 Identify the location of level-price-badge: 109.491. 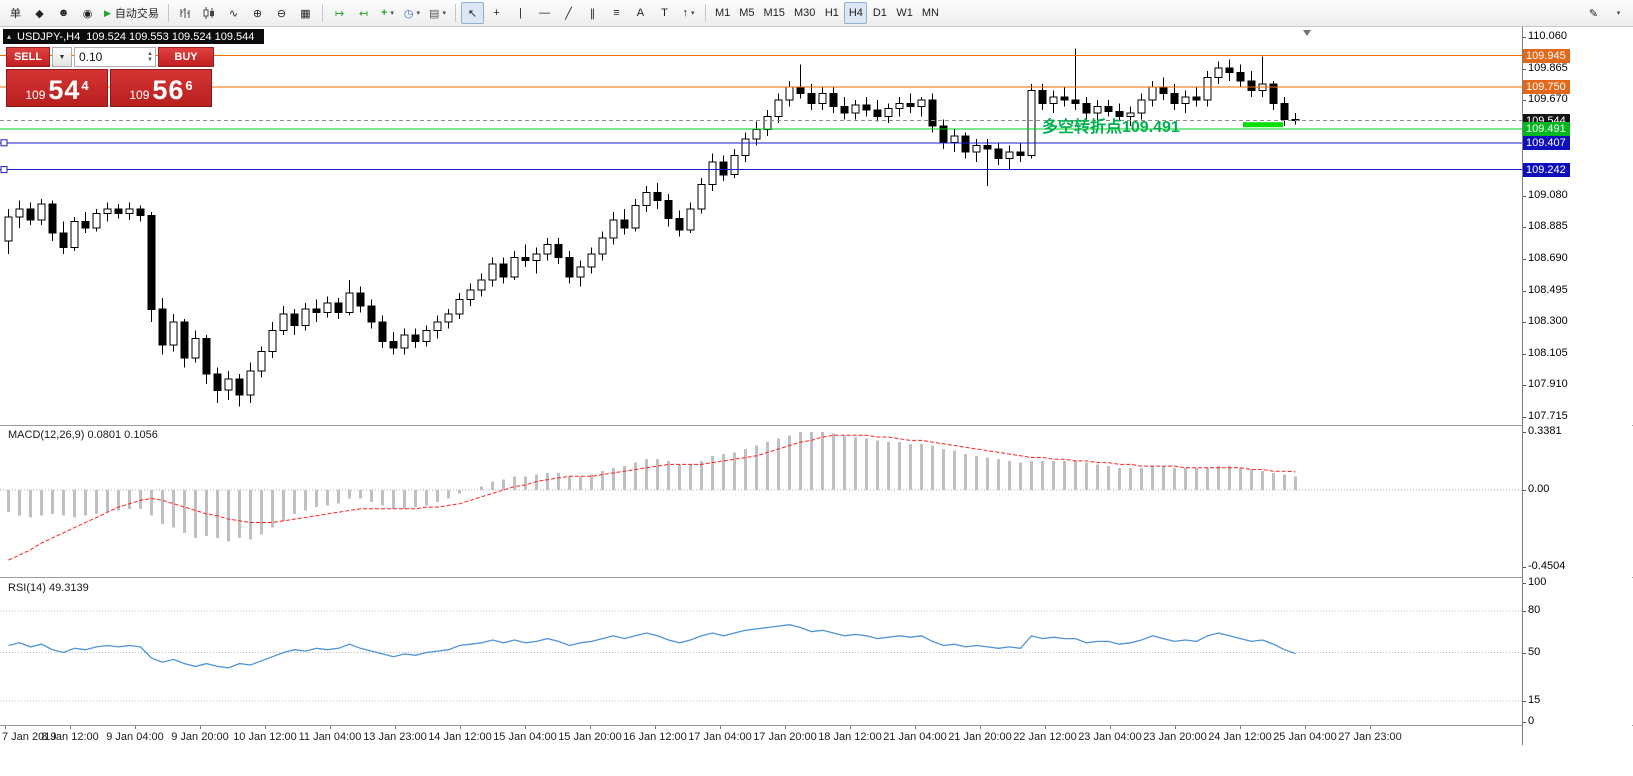
(1546, 129).